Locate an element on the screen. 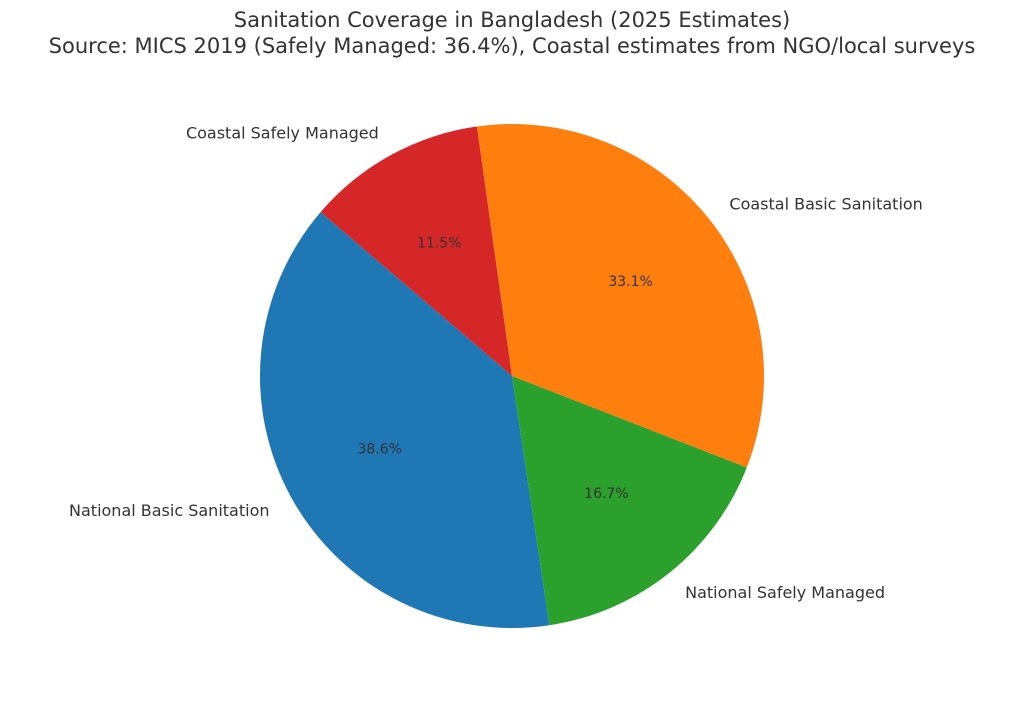 This screenshot has width=1024, height=702. pie-category-label-coastal-basic-sanitation: Coastal Basic Sanitation is located at coordinates (825, 204).